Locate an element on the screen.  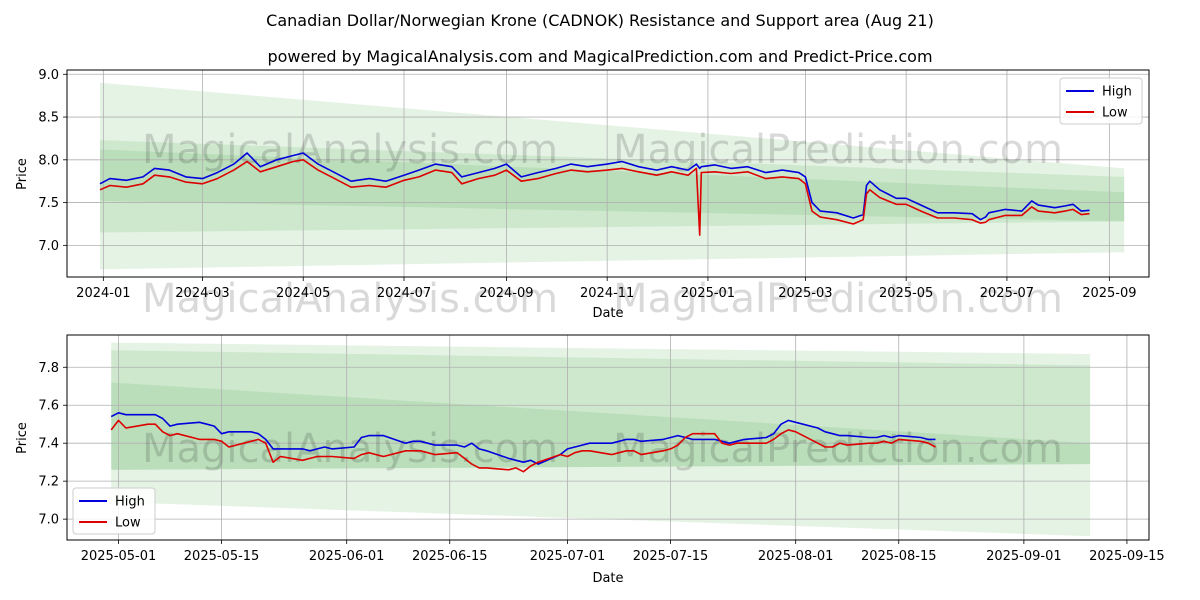
x-tick-label: 2024-11 is located at coordinates (607, 293).